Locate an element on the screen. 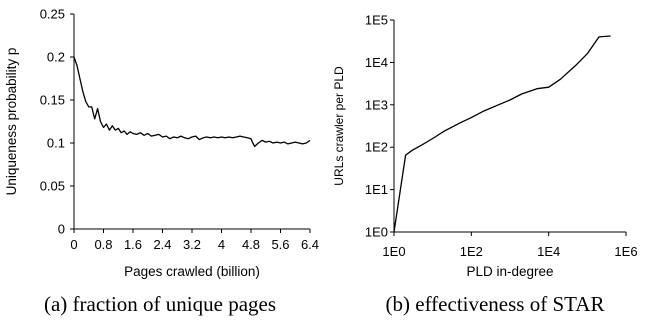  x-axis-label-a: Pages crawled (billion) is located at coordinates (192, 271).